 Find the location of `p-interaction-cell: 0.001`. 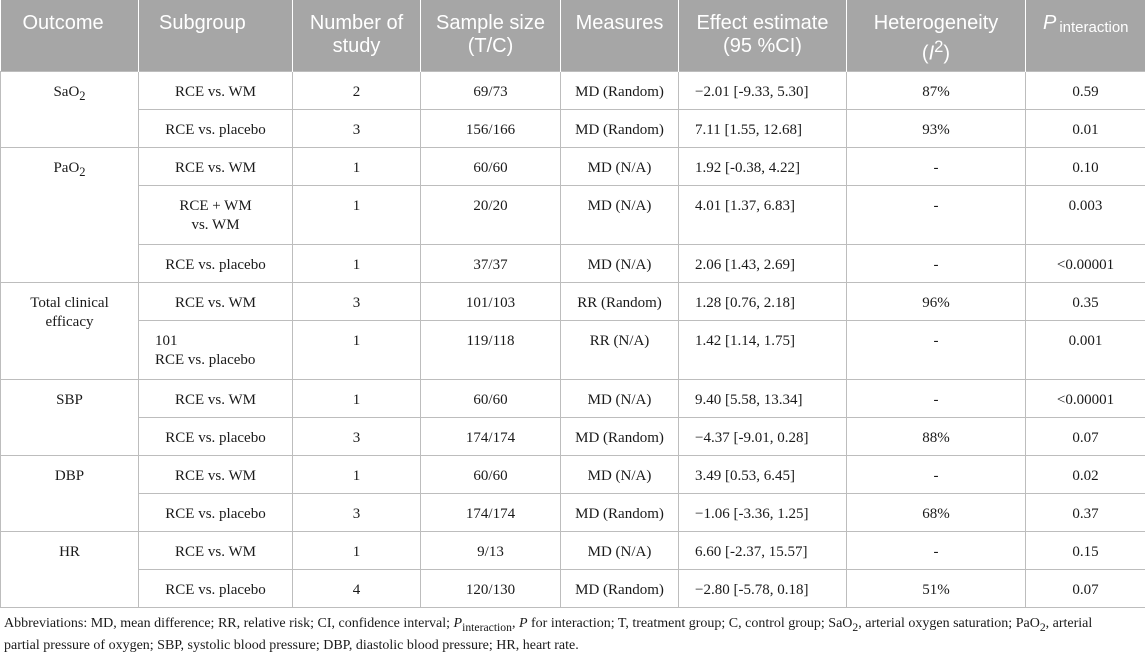

p-interaction-cell: 0.001 is located at coordinates (1085, 349).